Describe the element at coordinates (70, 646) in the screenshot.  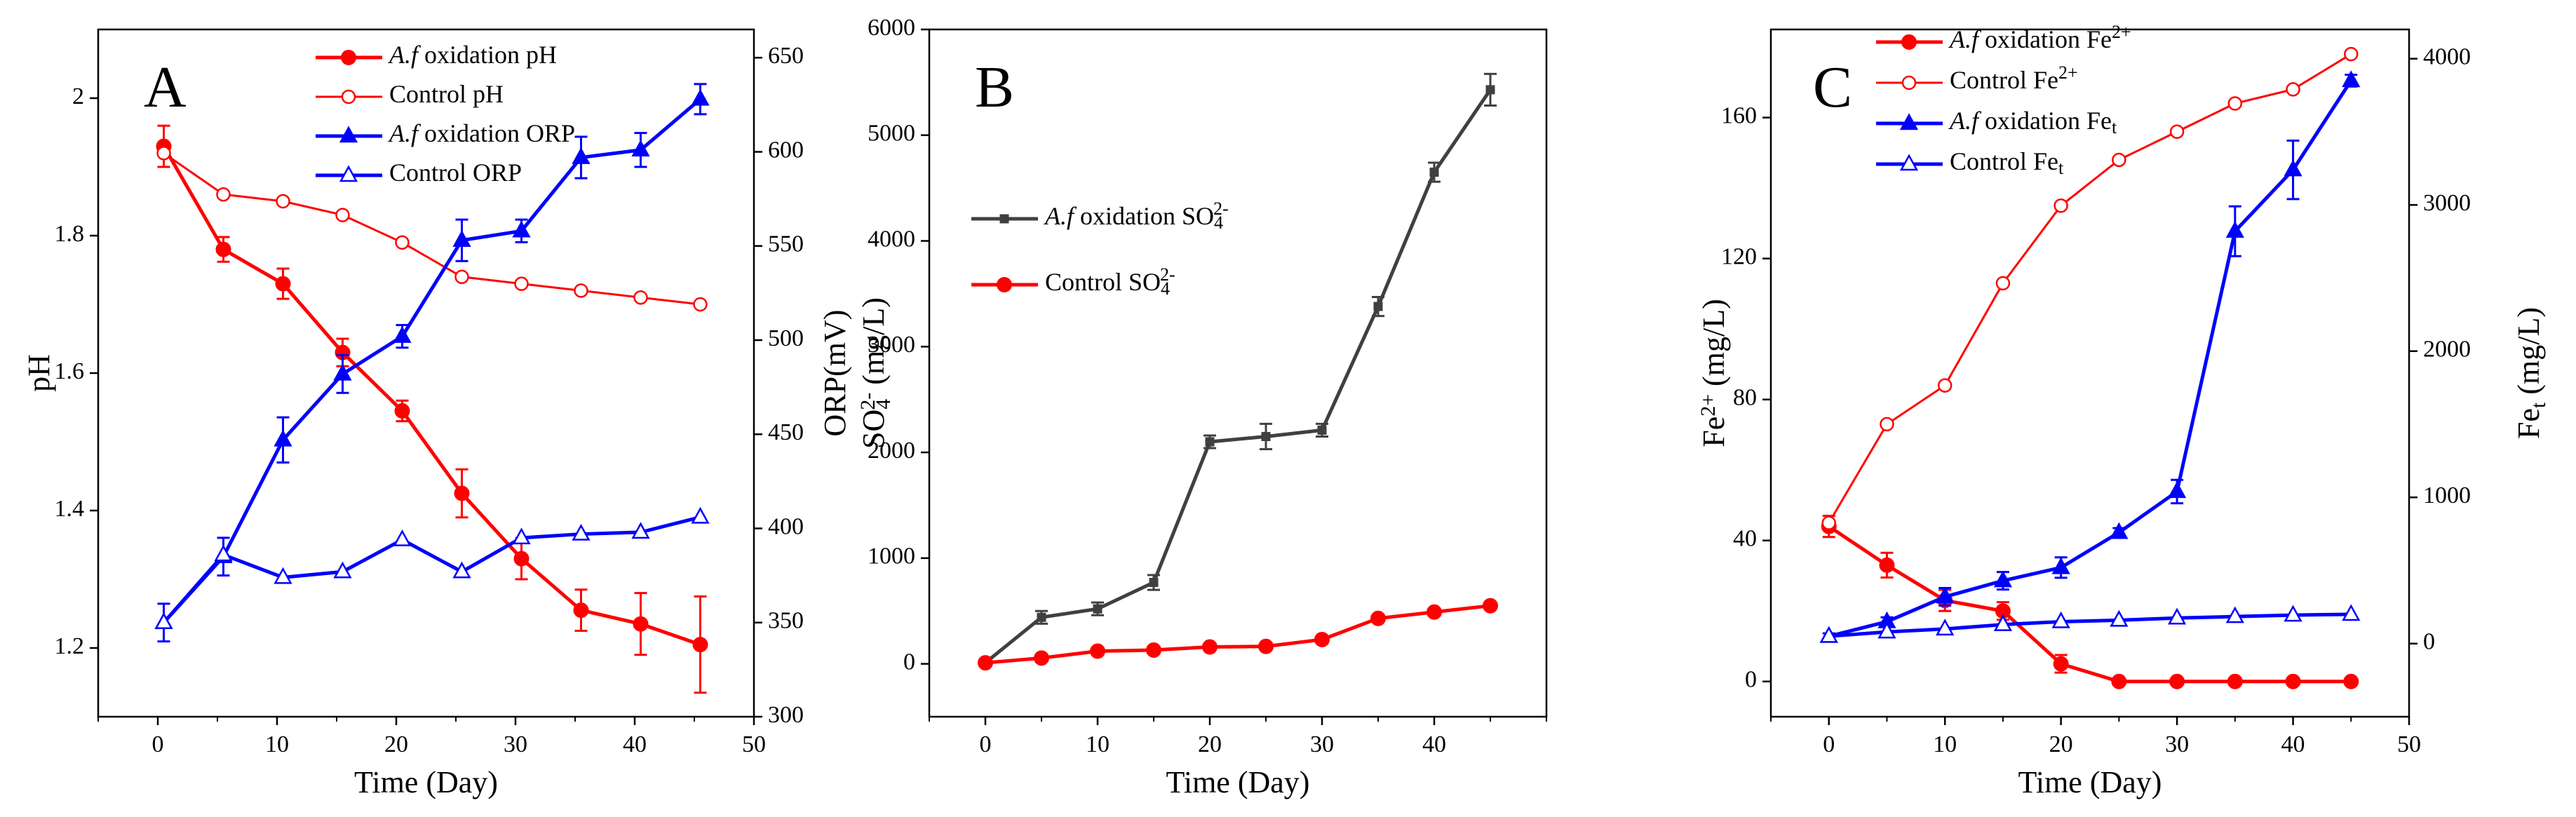
I see `y-left-tick-label: 1.2` at that location.